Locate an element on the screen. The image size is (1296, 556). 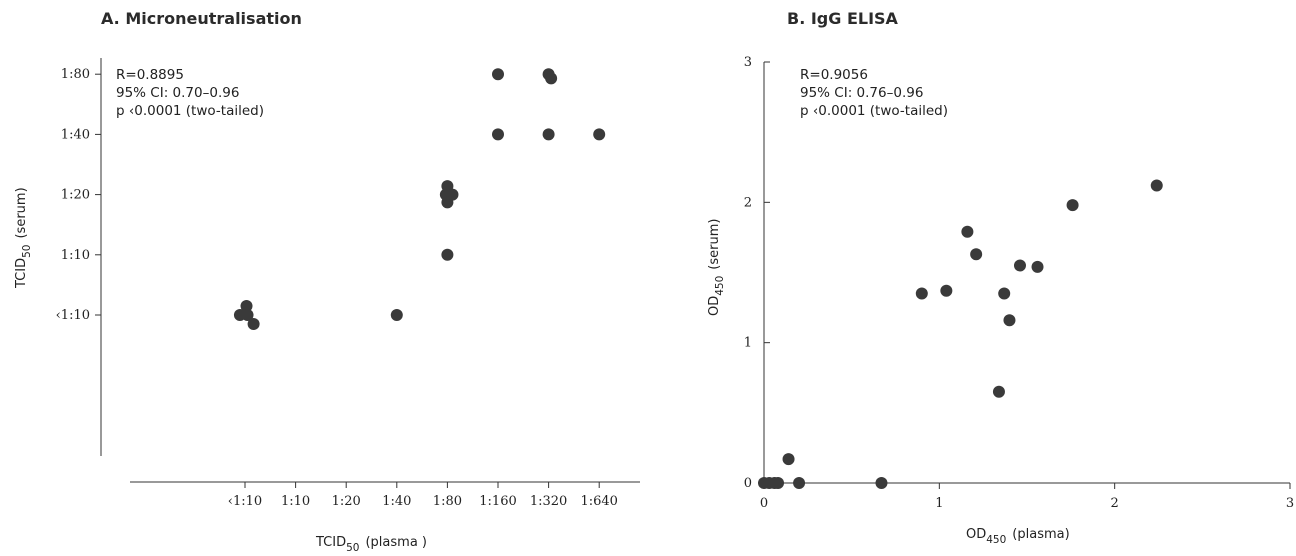
panel-a-y-axis-label-suffix: (serum) is located at coordinates (21, 212).